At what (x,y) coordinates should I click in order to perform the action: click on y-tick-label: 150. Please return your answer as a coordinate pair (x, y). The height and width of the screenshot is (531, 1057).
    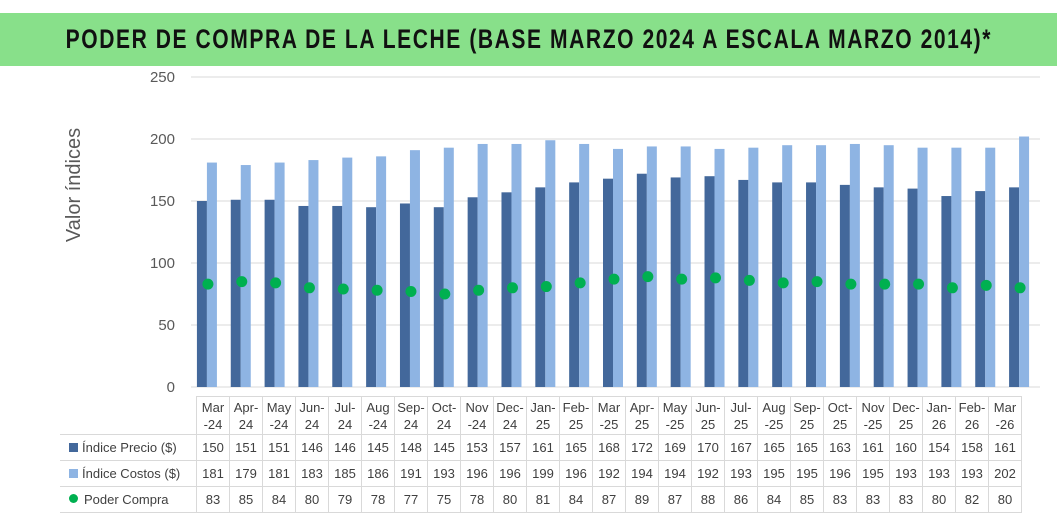
    Looking at the image, I should click on (162, 201).